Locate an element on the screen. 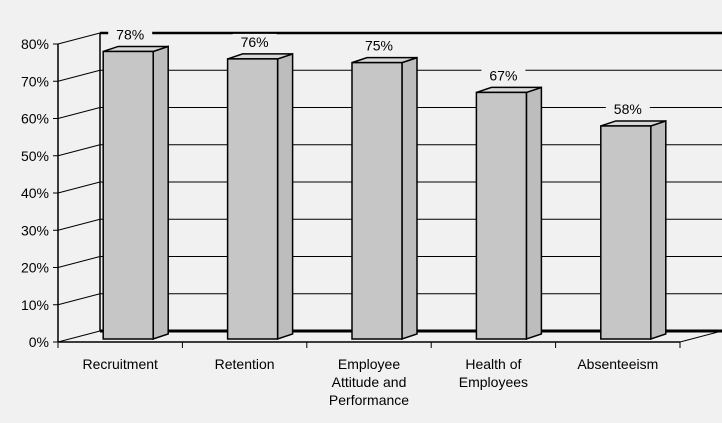  category-label-line: Retention is located at coordinates (245, 364).